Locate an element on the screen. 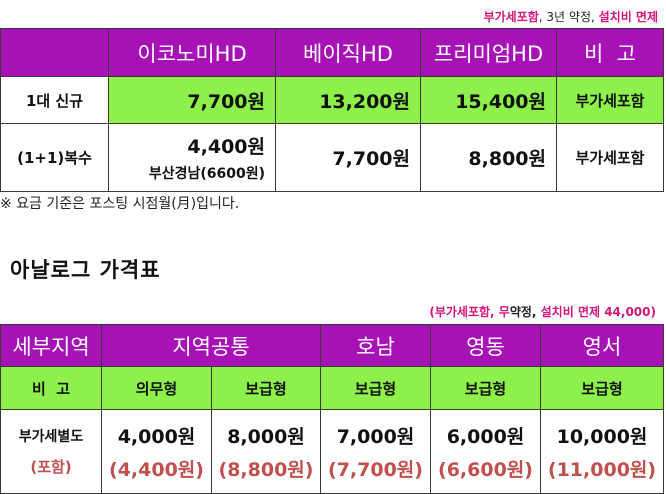  price-economy-multi: 4,400원 is located at coordinates (226, 147).